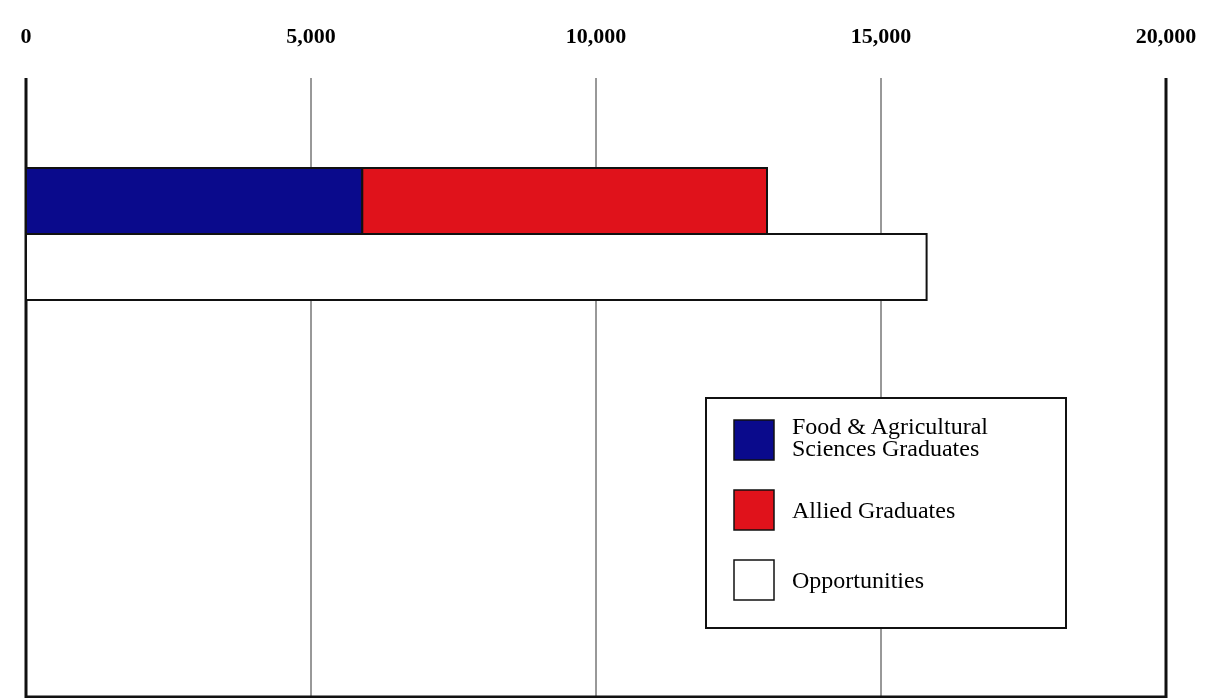 The width and height of the screenshot is (1217, 698). Describe the element at coordinates (596, 35) in the screenshot. I see `x-tick-label: 10,000` at that location.